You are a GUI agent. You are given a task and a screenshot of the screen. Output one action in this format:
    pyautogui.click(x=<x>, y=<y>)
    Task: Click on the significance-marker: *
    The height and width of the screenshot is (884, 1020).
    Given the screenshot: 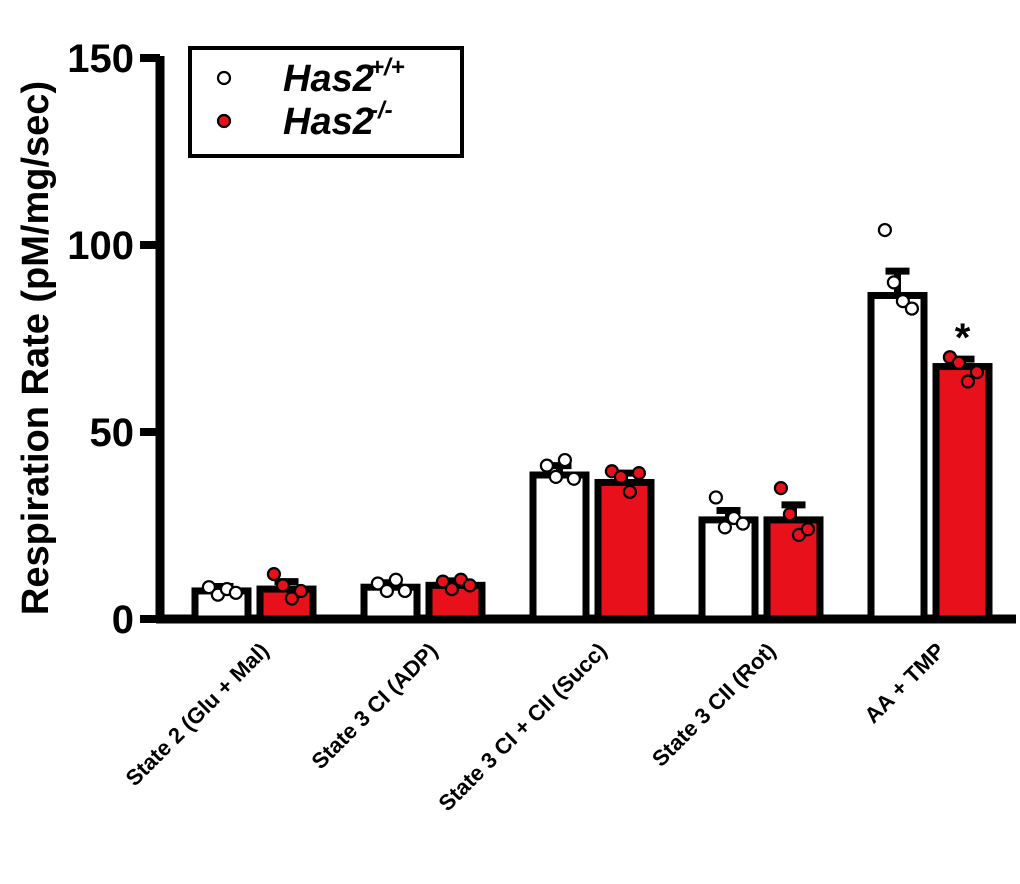 What is the action you would take?
    pyautogui.click(x=963, y=338)
    